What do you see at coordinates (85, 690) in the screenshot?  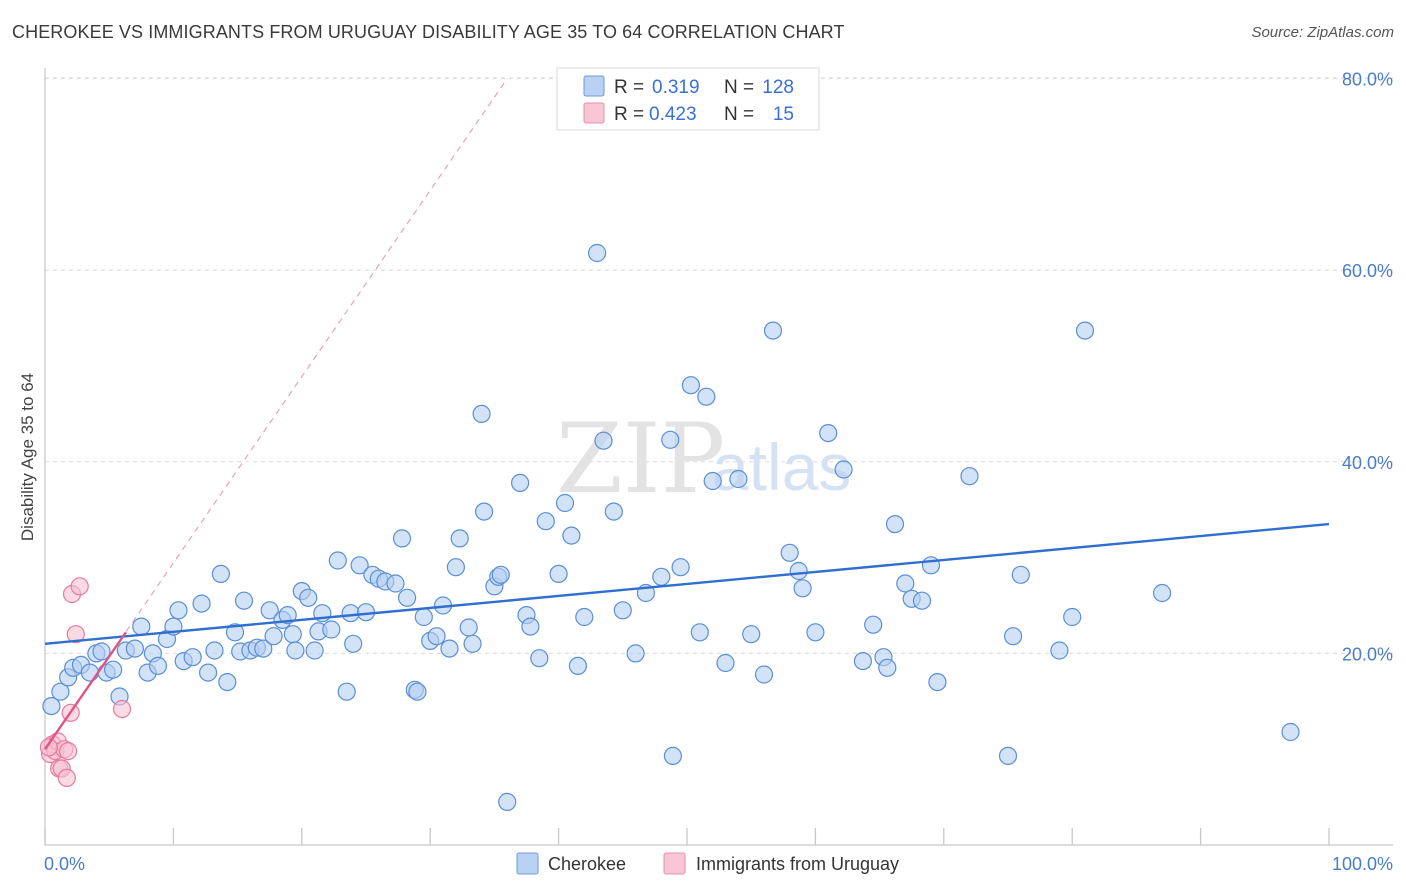 I see `trend-line-uruguay` at bounding box center [85, 690].